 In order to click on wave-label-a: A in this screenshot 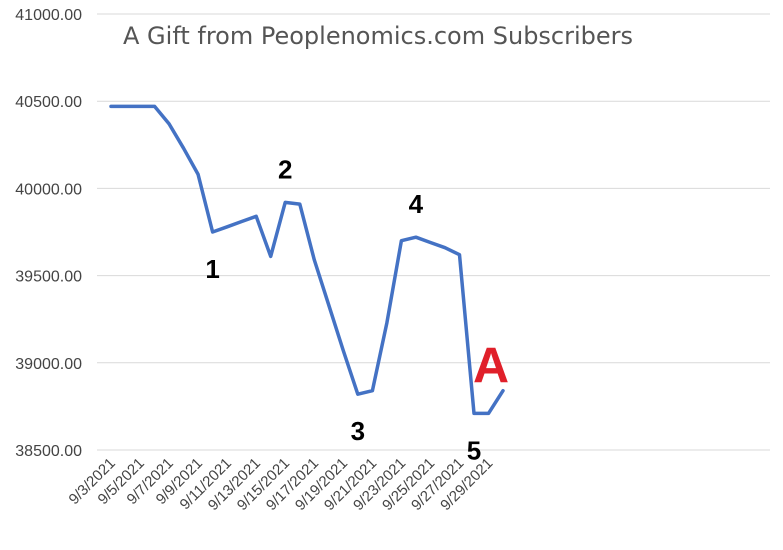, I will do `click(491, 366)`.